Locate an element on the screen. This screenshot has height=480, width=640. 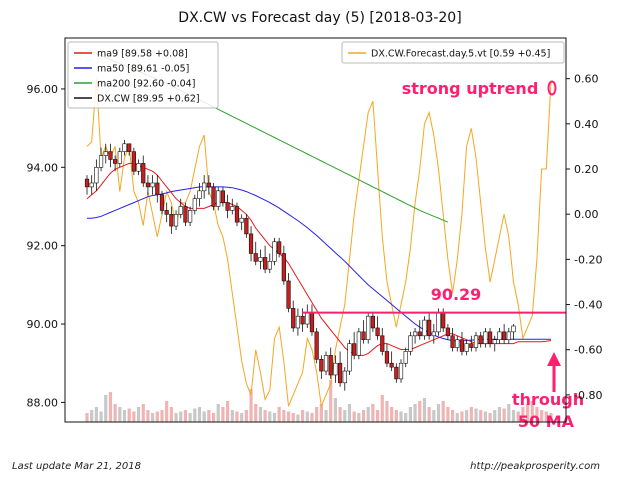
footer-update: Last update Mar 21, 2018 is located at coordinates (76, 466).